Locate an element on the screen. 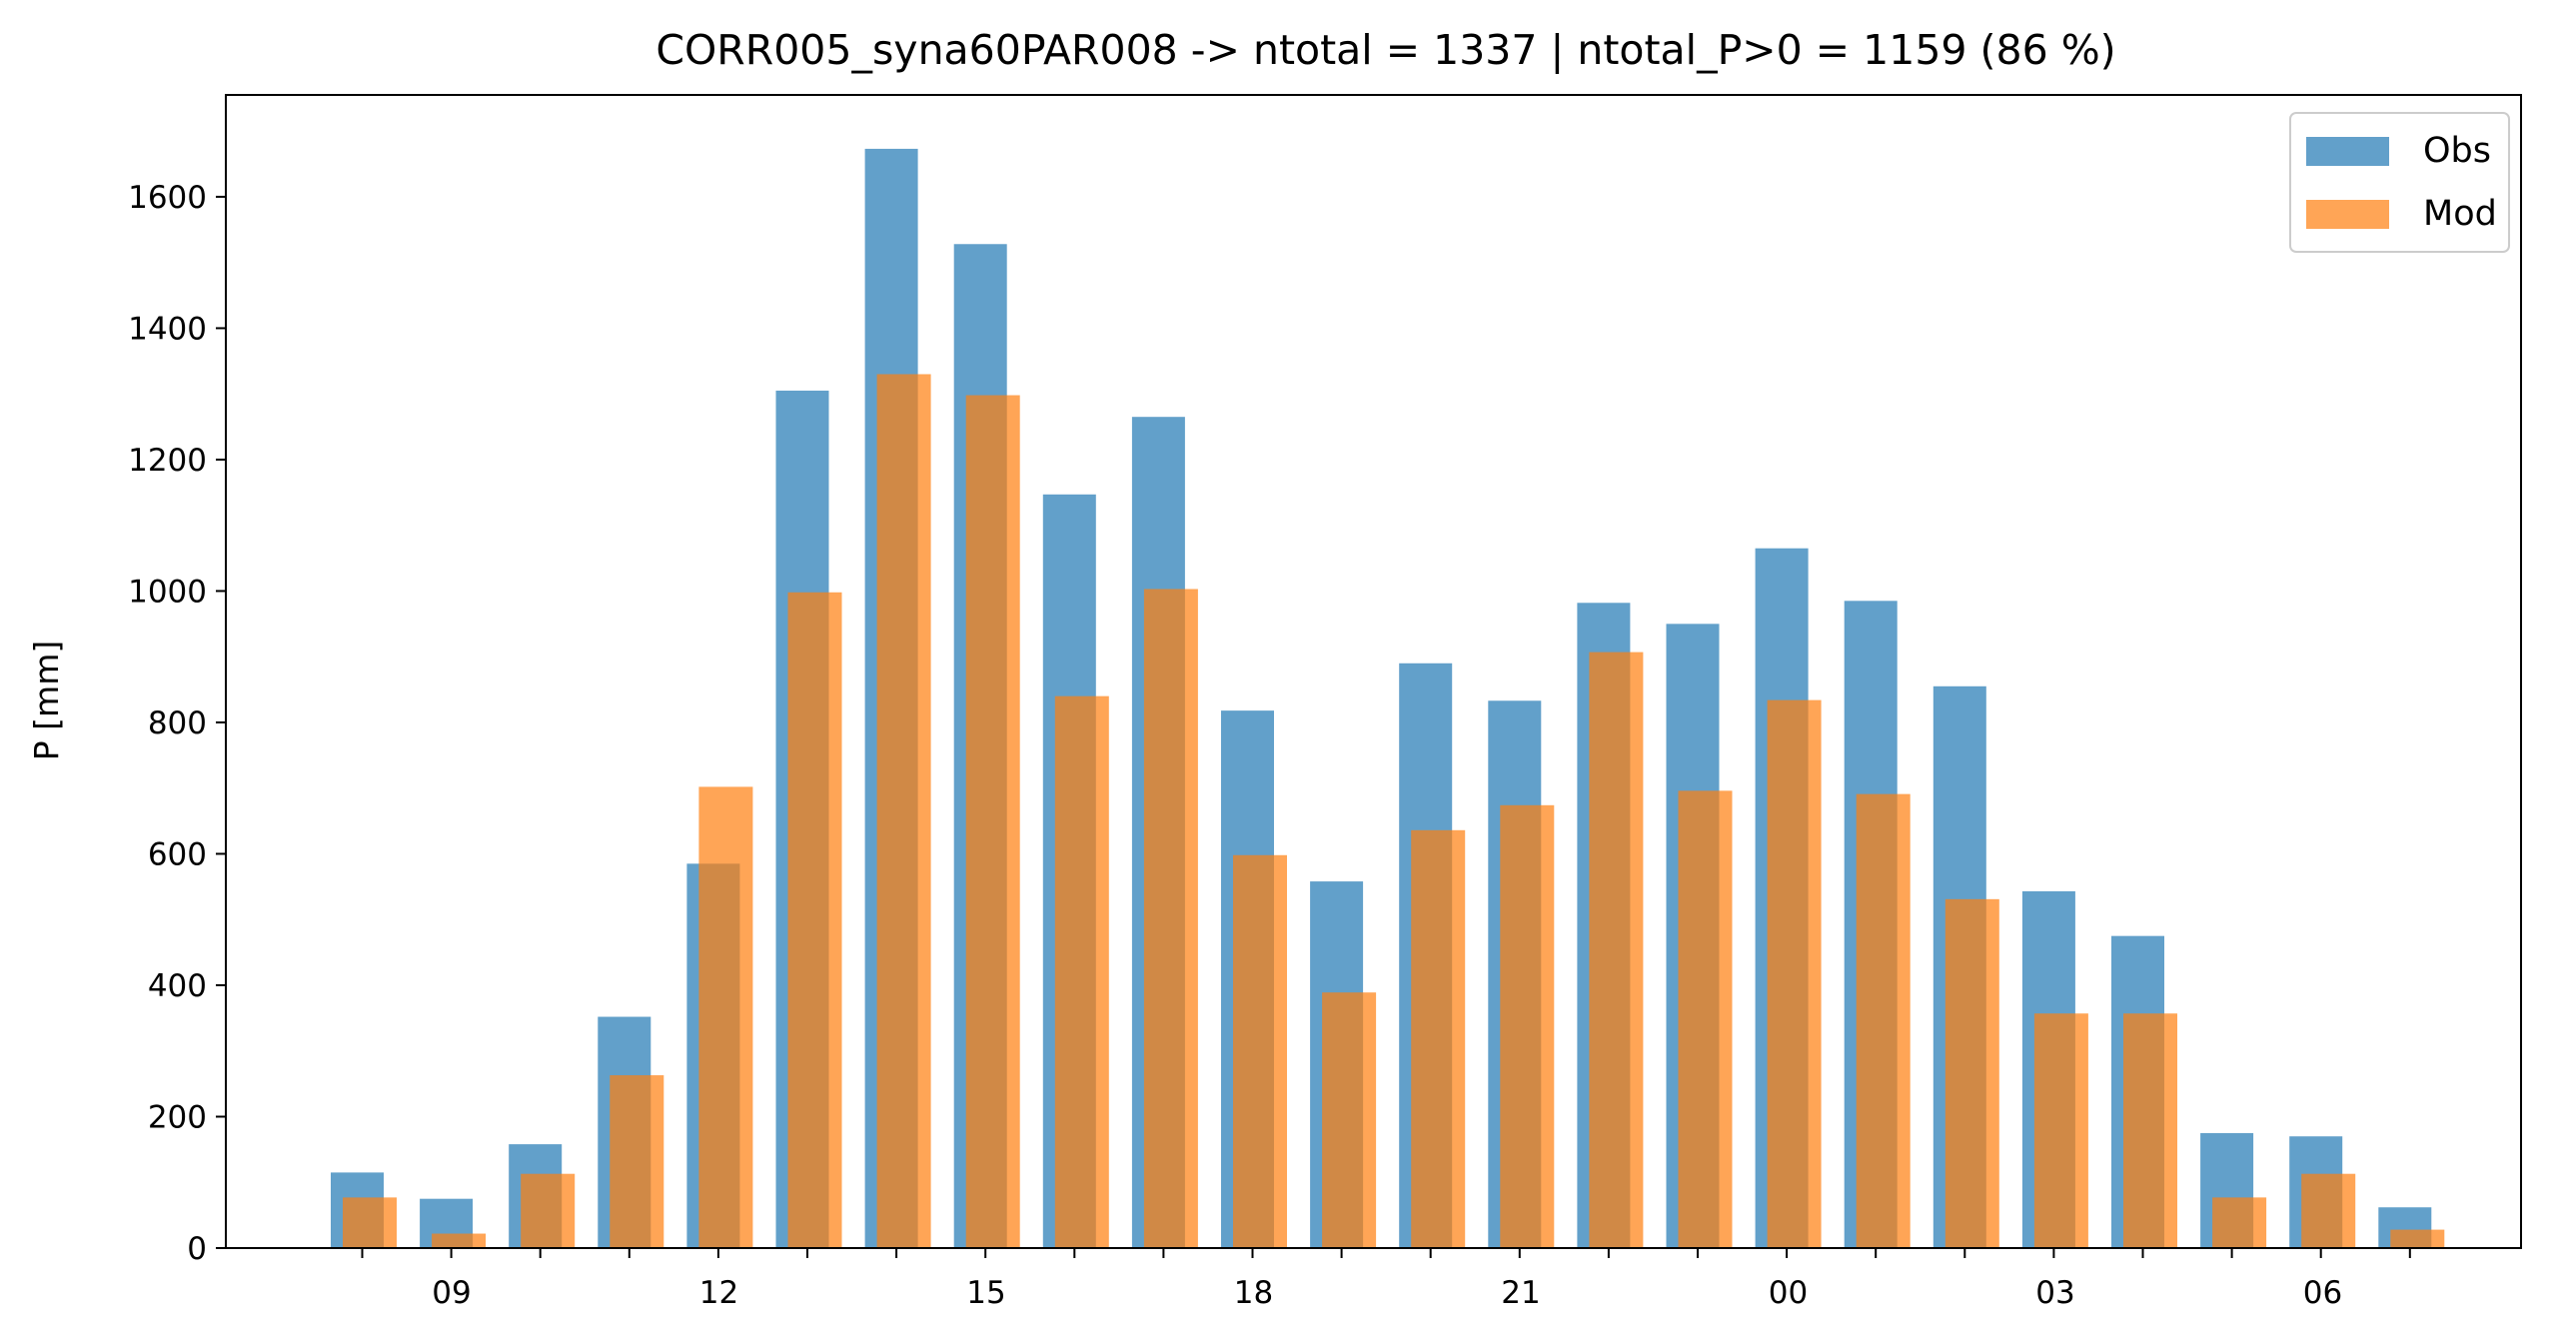  legend-swatch-mod is located at coordinates (2347, 214).